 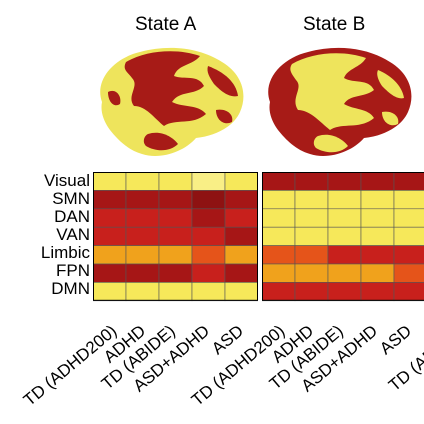 I want to click on heat-a-cell-r1-c4, so click(x=241, y=200).